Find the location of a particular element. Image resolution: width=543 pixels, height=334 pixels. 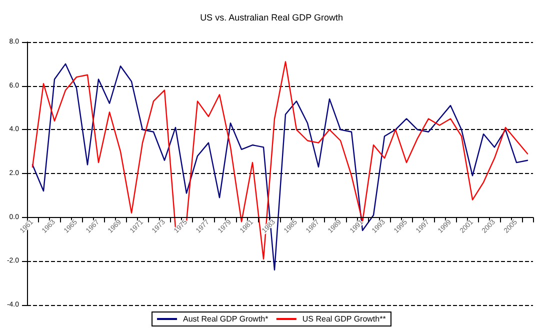

legend-label: US Real GDP Growth** is located at coordinates (344, 319).